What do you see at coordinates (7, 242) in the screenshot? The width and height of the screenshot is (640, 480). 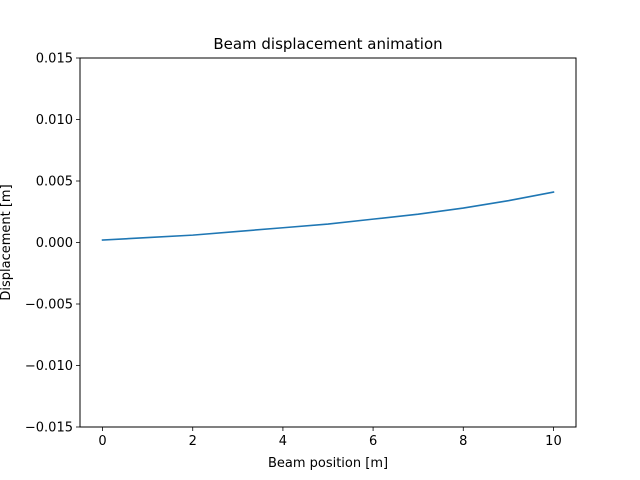 I see `y-axis-label: Displacement [m]` at bounding box center [7, 242].